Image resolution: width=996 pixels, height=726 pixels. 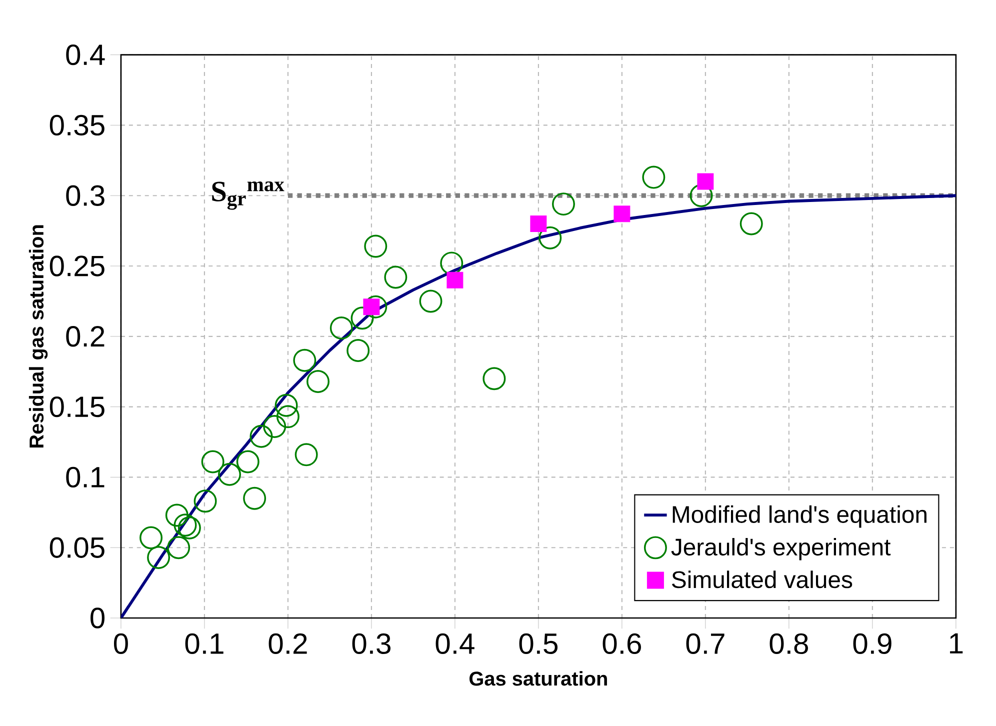 I want to click on legend-label: Jerauld's experiment, so click(x=781, y=549).